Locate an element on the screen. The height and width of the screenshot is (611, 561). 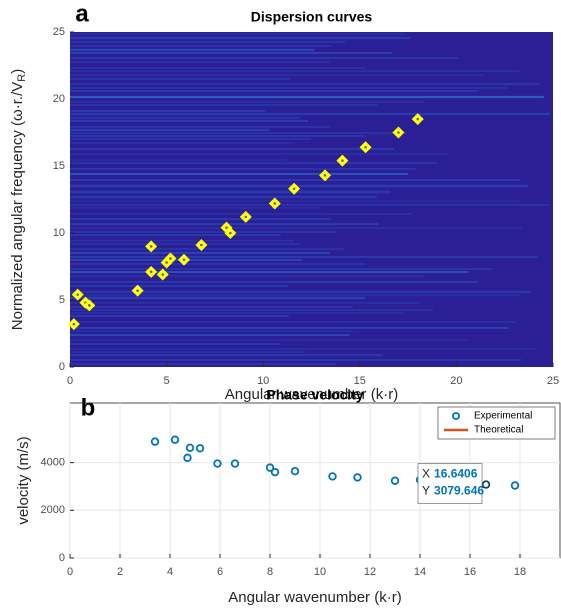
y-tick-label: 20 is located at coordinates (59, 99).